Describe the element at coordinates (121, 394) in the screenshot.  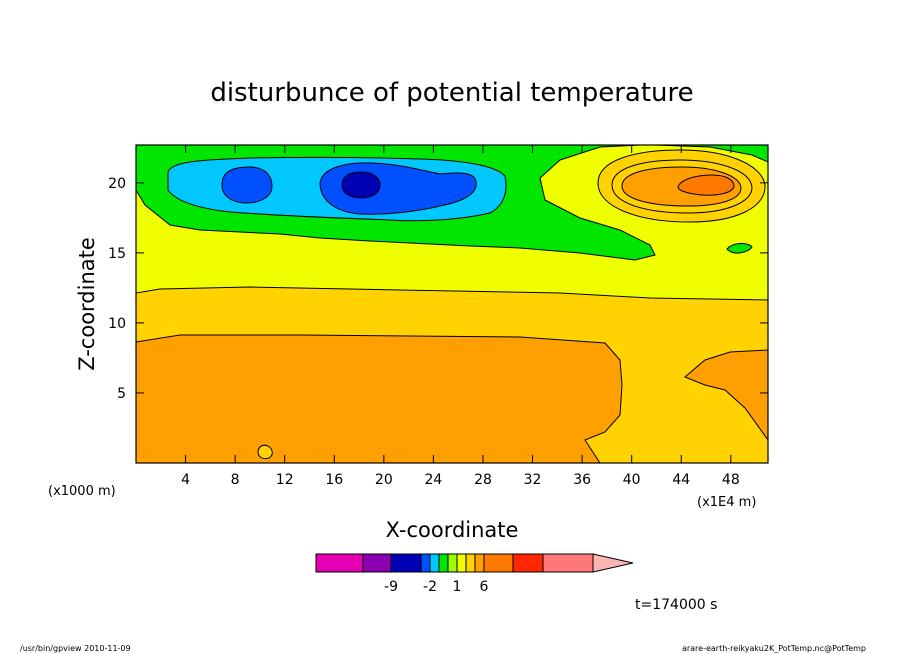
I see `y-tick-label: 5` at that location.